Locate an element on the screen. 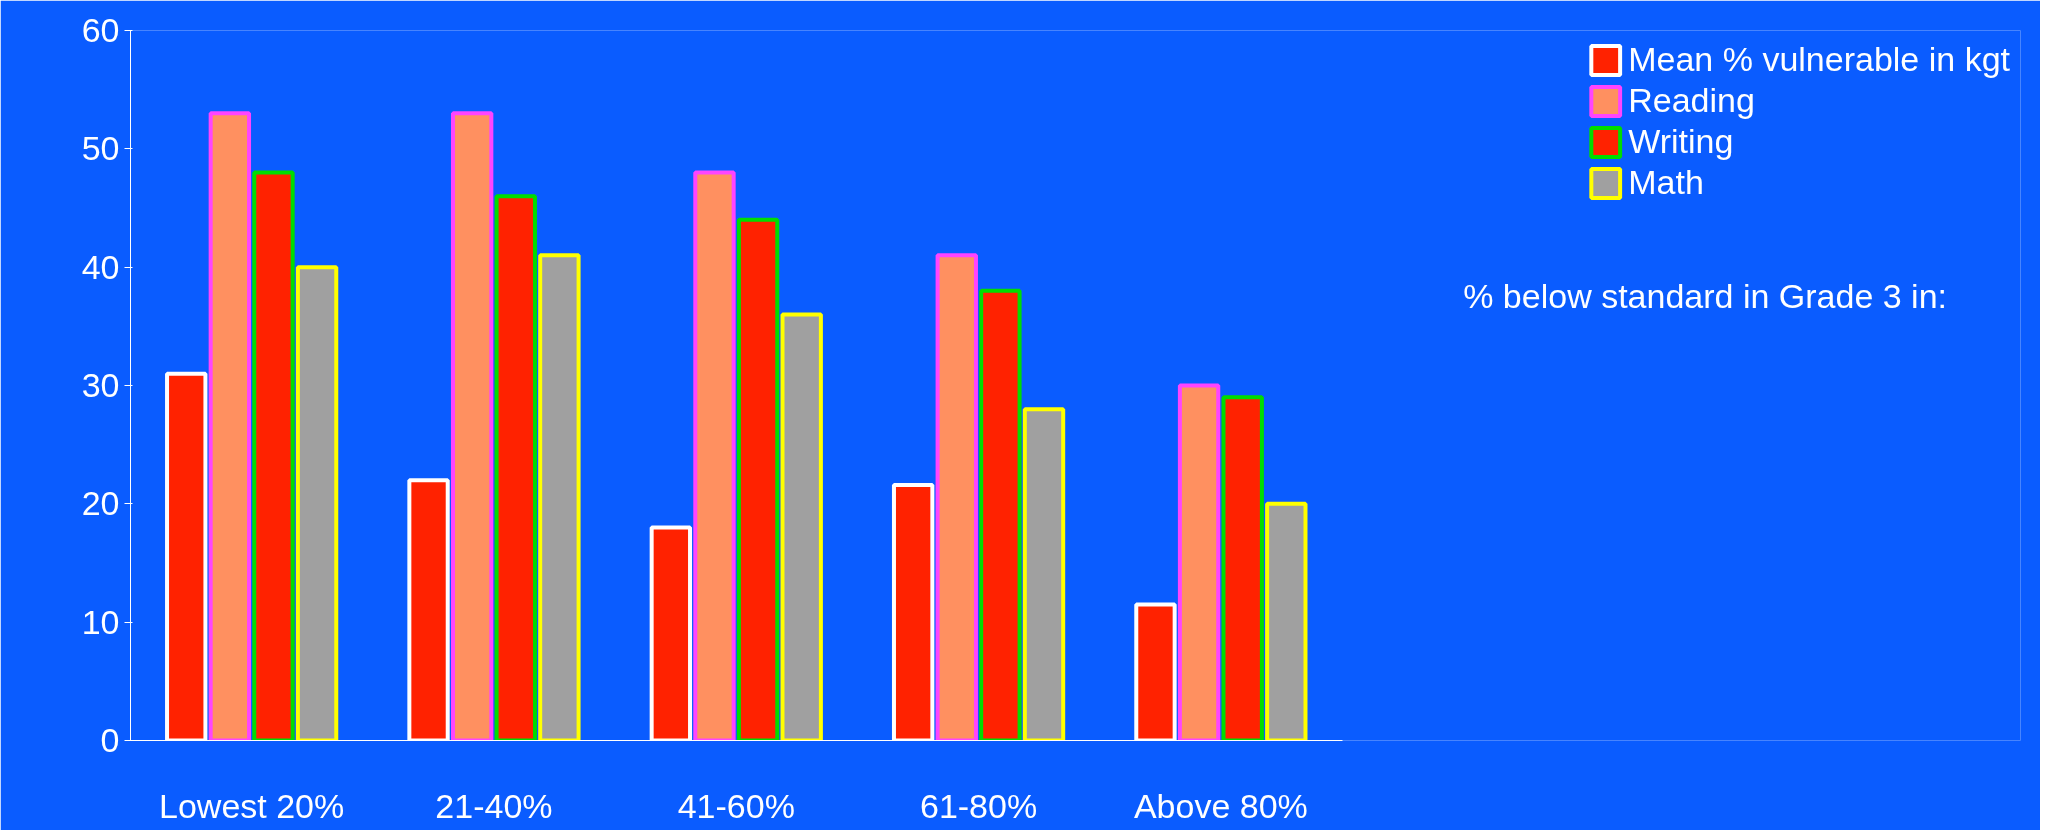  x-tick-label: Lowest 20% is located at coordinates (252, 805).